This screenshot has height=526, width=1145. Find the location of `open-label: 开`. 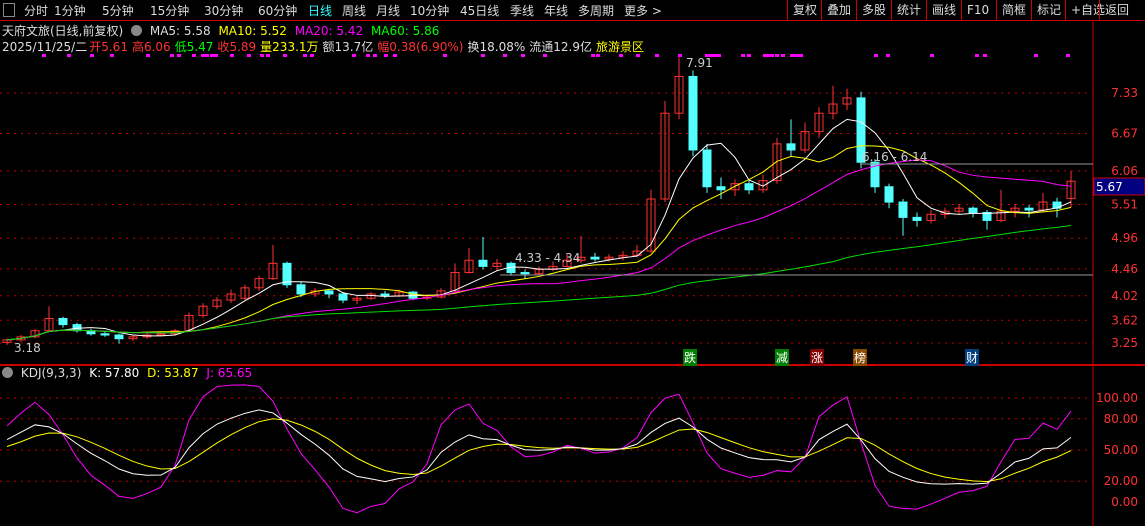

open-label: 开 is located at coordinates (95, 47).